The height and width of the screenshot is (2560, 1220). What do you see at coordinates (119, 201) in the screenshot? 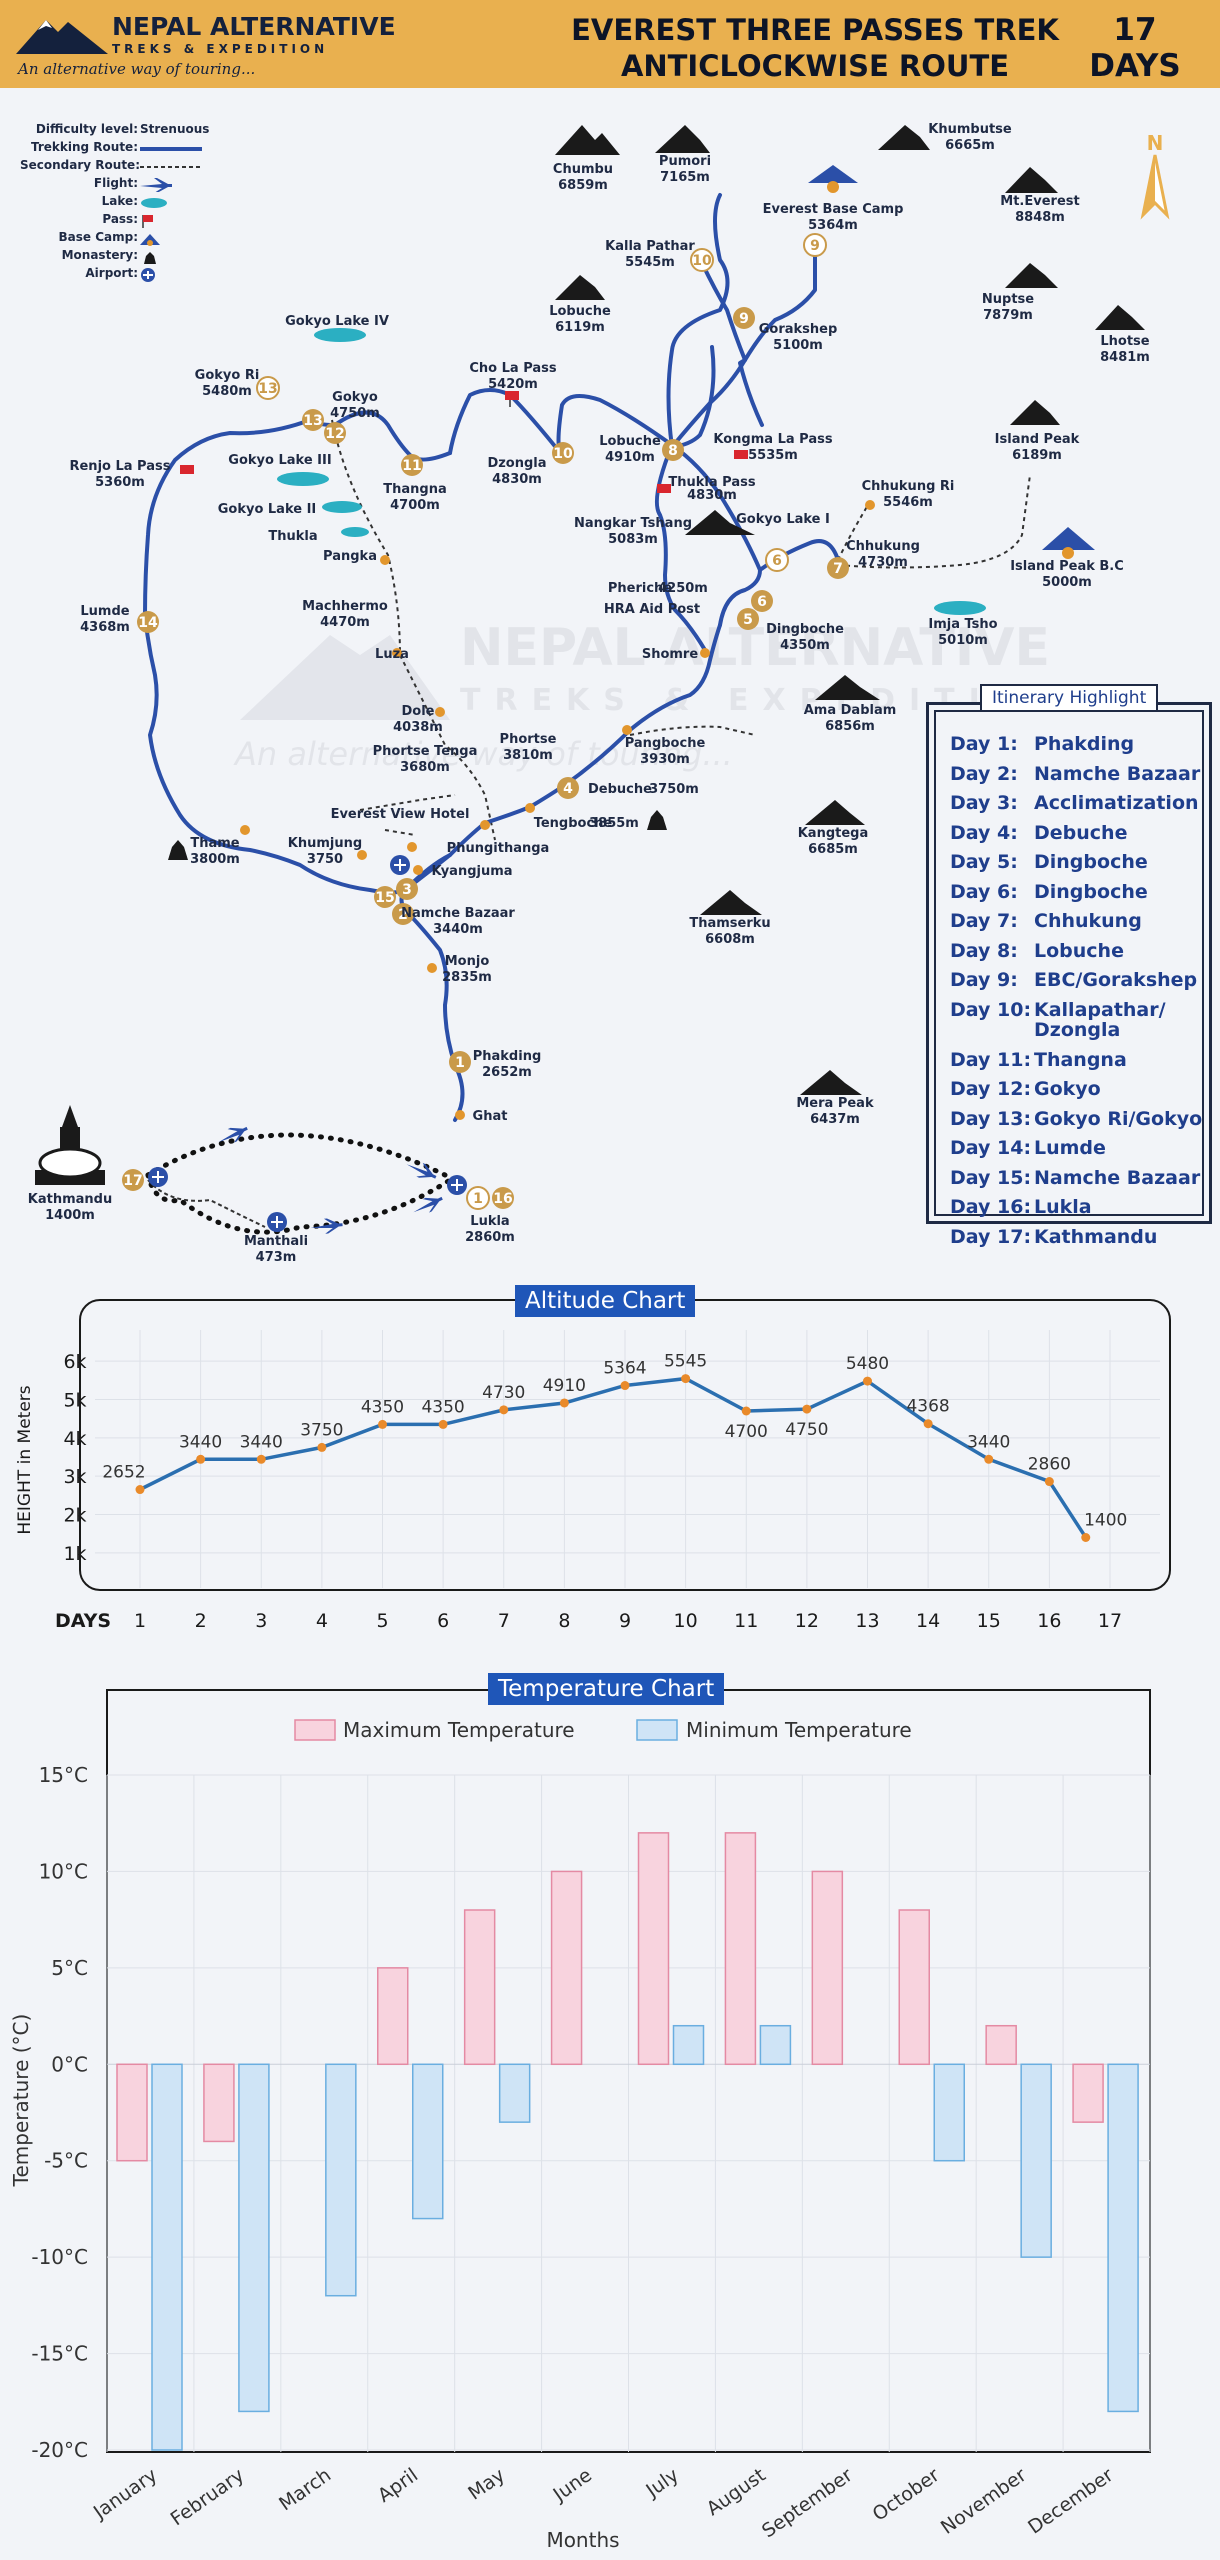
I see `legend-label: Lake:` at bounding box center [119, 201].